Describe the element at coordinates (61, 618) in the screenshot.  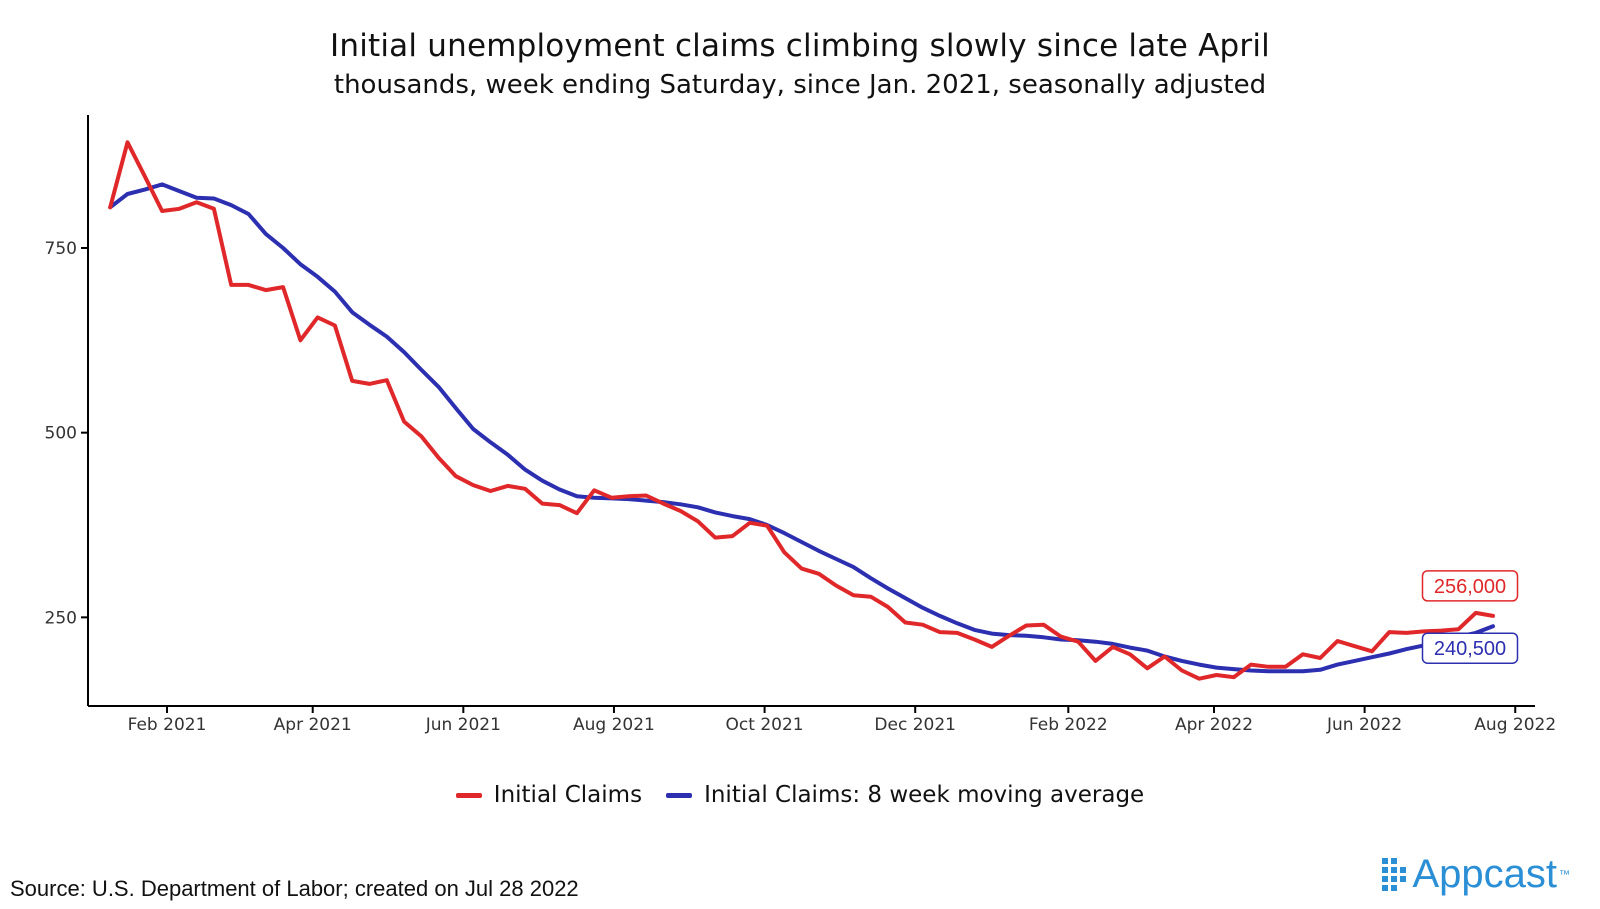
I see `y-tick-label: 250` at that location.